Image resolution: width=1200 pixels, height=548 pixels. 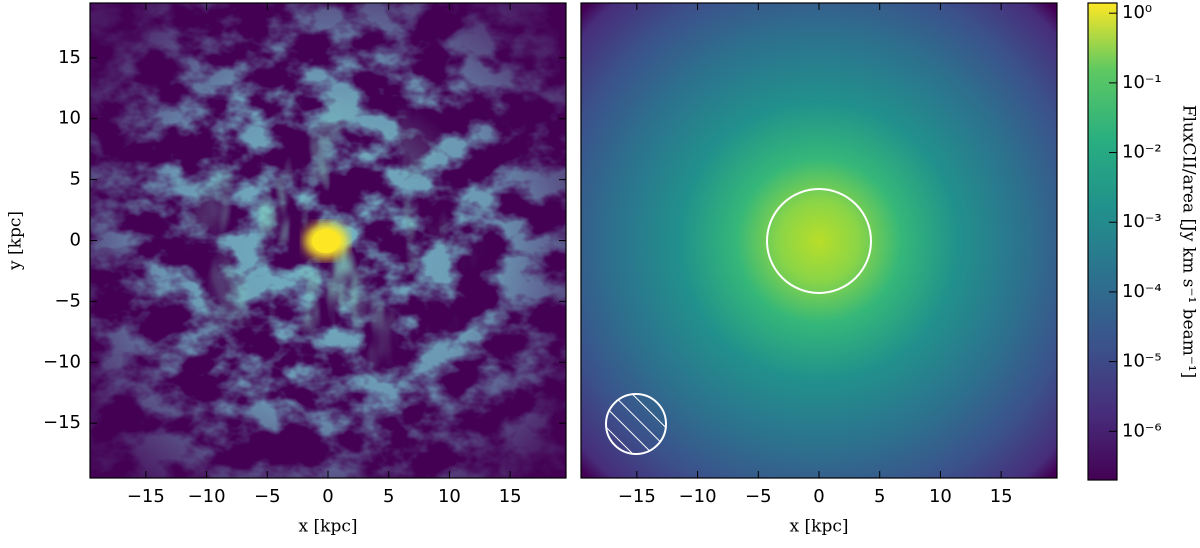 I want to click on colorbar-label: FluxCII/area [Jy km s⁻¹ beam⁻¹], so click(x=1189, y=242).